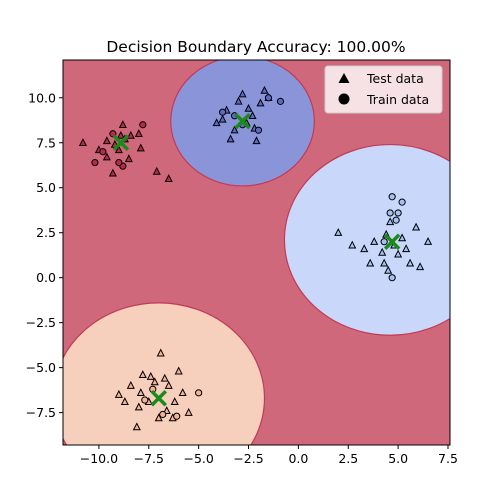 This screenshot has height=500, width=500. What do you see at coordinates (248, 458) in the screenshot?
I see `x-tick-label: −2.5` at bounding box center [248, 458].